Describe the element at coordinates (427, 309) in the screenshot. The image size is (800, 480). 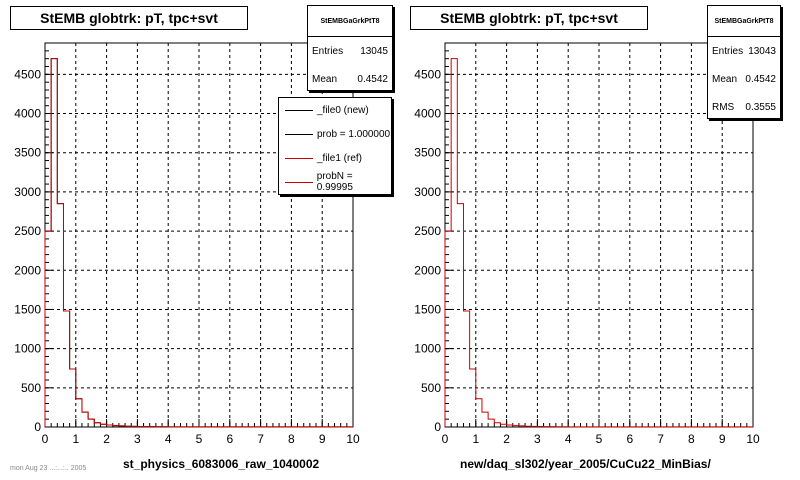
I see `right-y-tick-label: 1500` at that location.